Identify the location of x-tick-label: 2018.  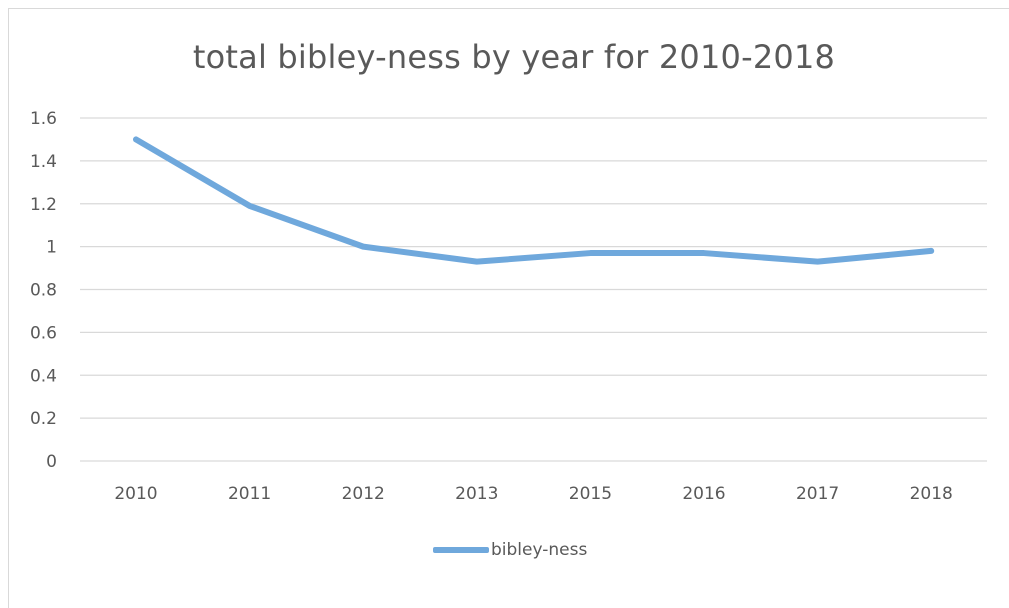
(931, 494).